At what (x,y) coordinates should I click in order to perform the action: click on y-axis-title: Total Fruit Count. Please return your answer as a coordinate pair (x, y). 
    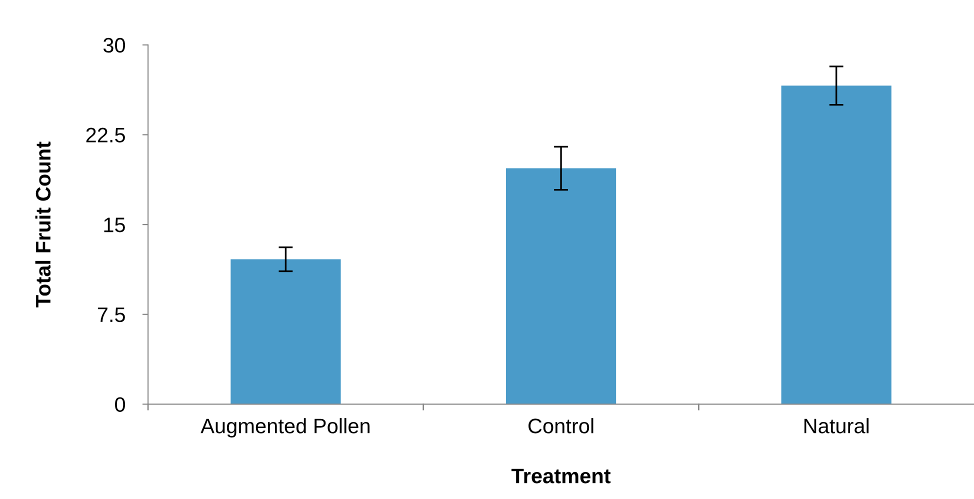
    Looking at the image, I should click on (43, 225).